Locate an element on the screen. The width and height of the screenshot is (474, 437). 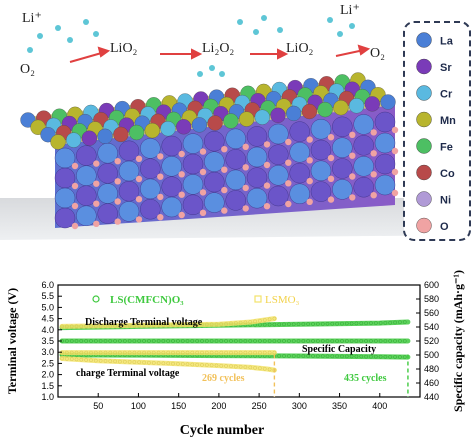
legend-marker-lsmo is located at coordinates (258, 299).